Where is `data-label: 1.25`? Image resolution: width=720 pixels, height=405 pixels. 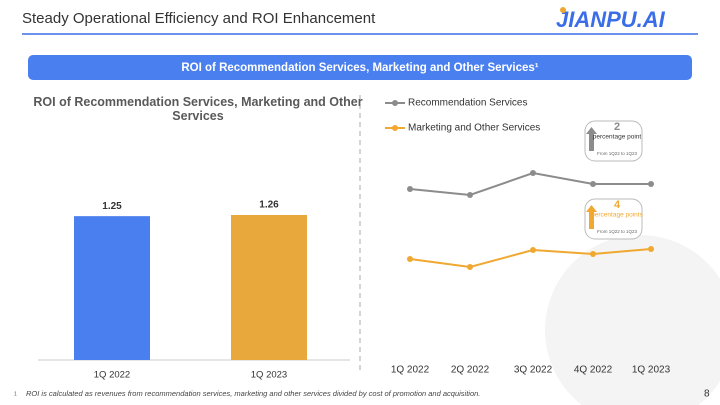 data-label: 1.25 is located at coordinates (112, 206).